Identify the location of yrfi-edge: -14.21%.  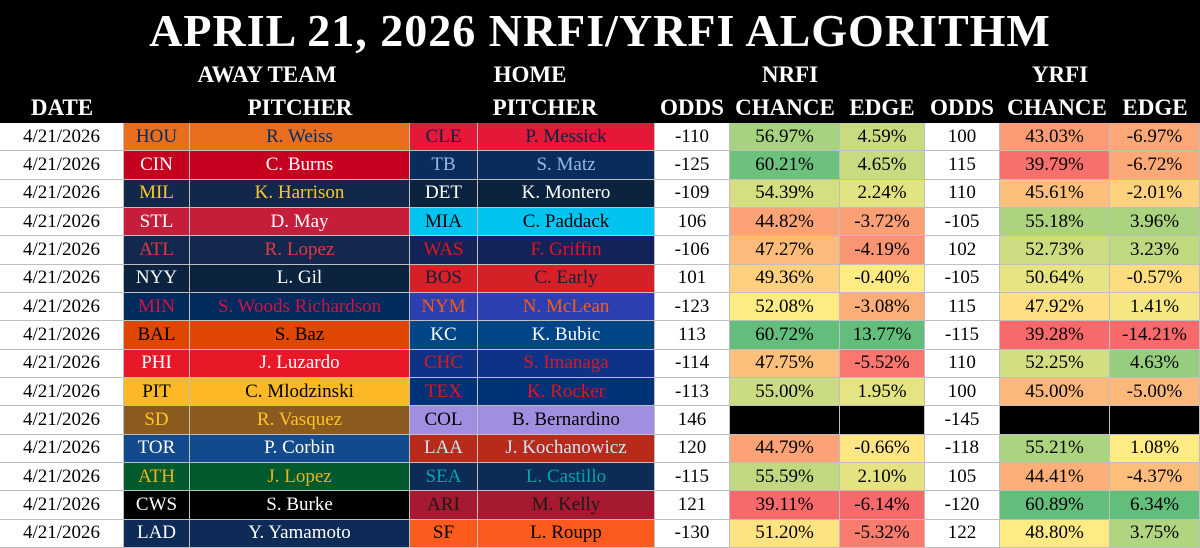
(1155, 335).